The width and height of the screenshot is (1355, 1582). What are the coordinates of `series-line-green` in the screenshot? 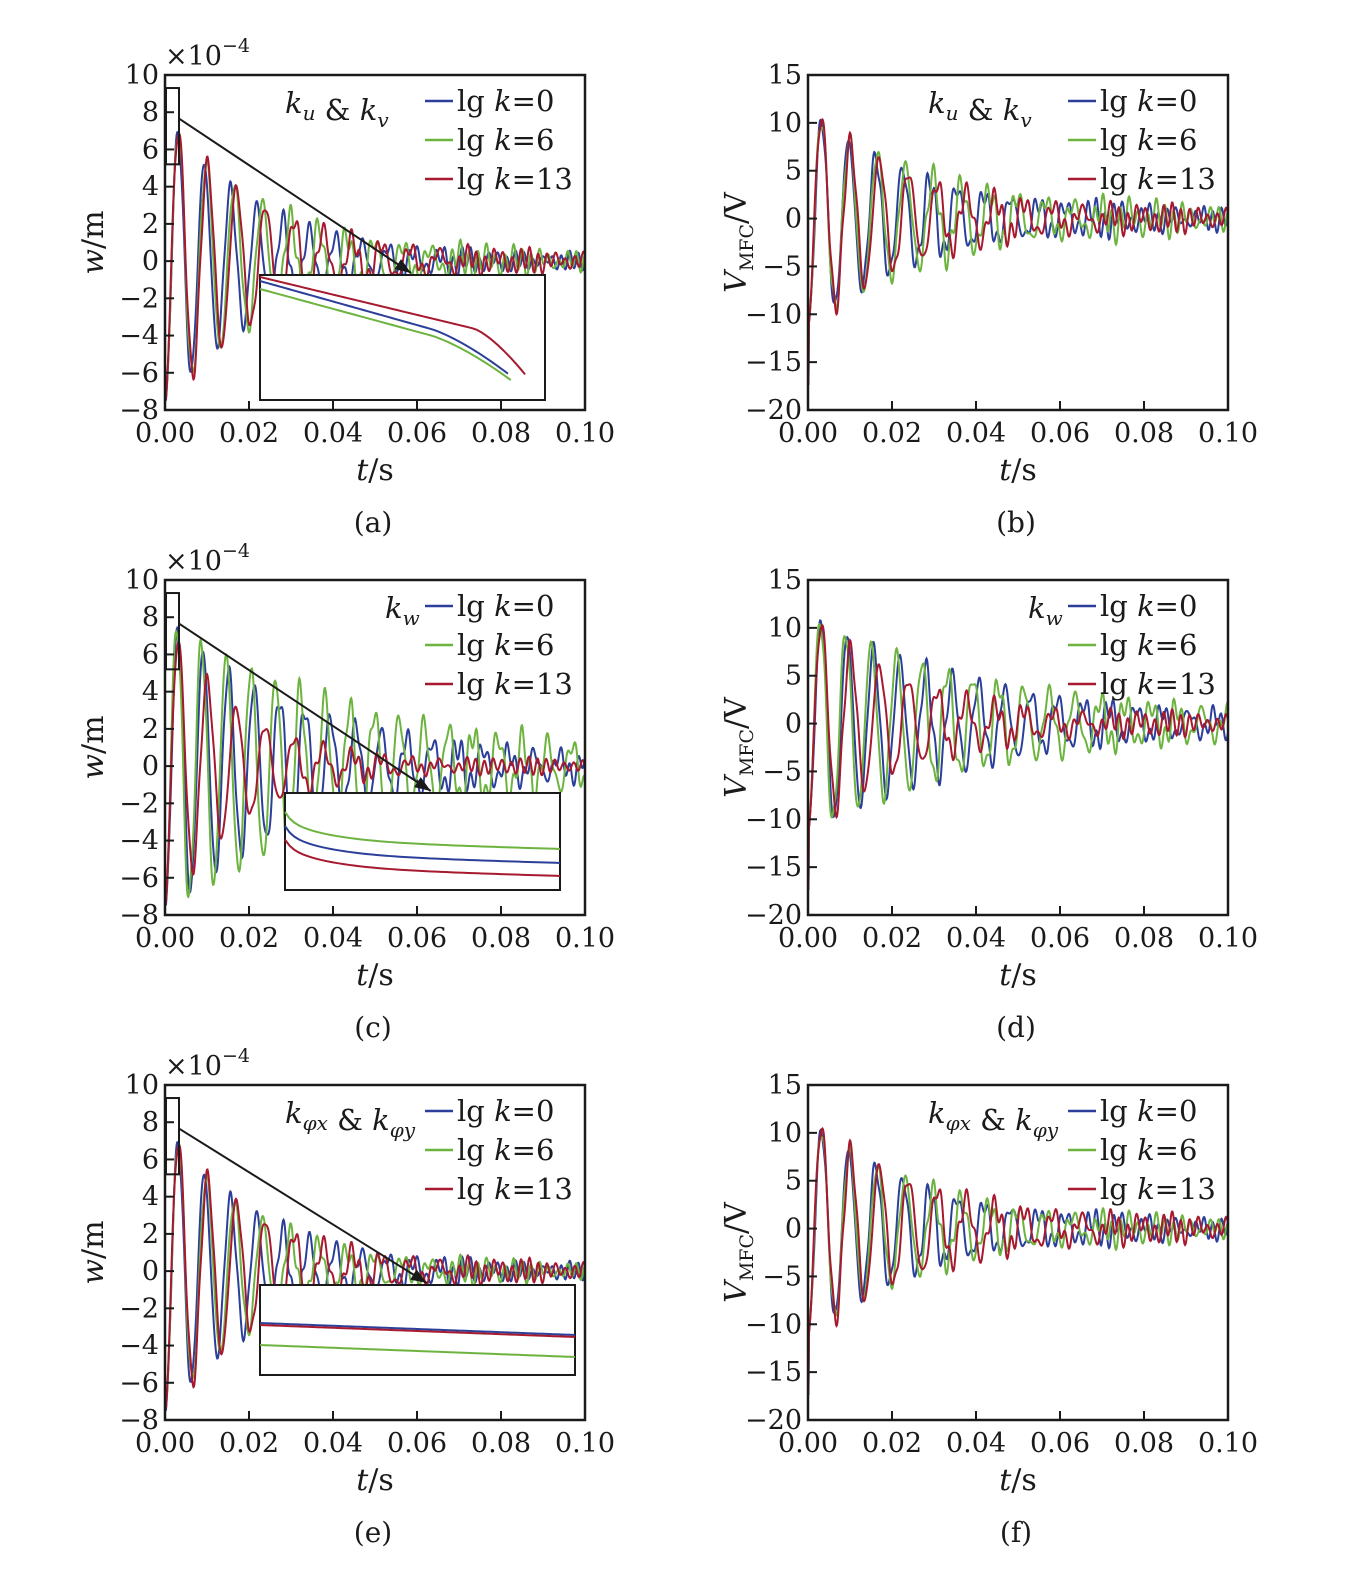 It's located at (375, 764).